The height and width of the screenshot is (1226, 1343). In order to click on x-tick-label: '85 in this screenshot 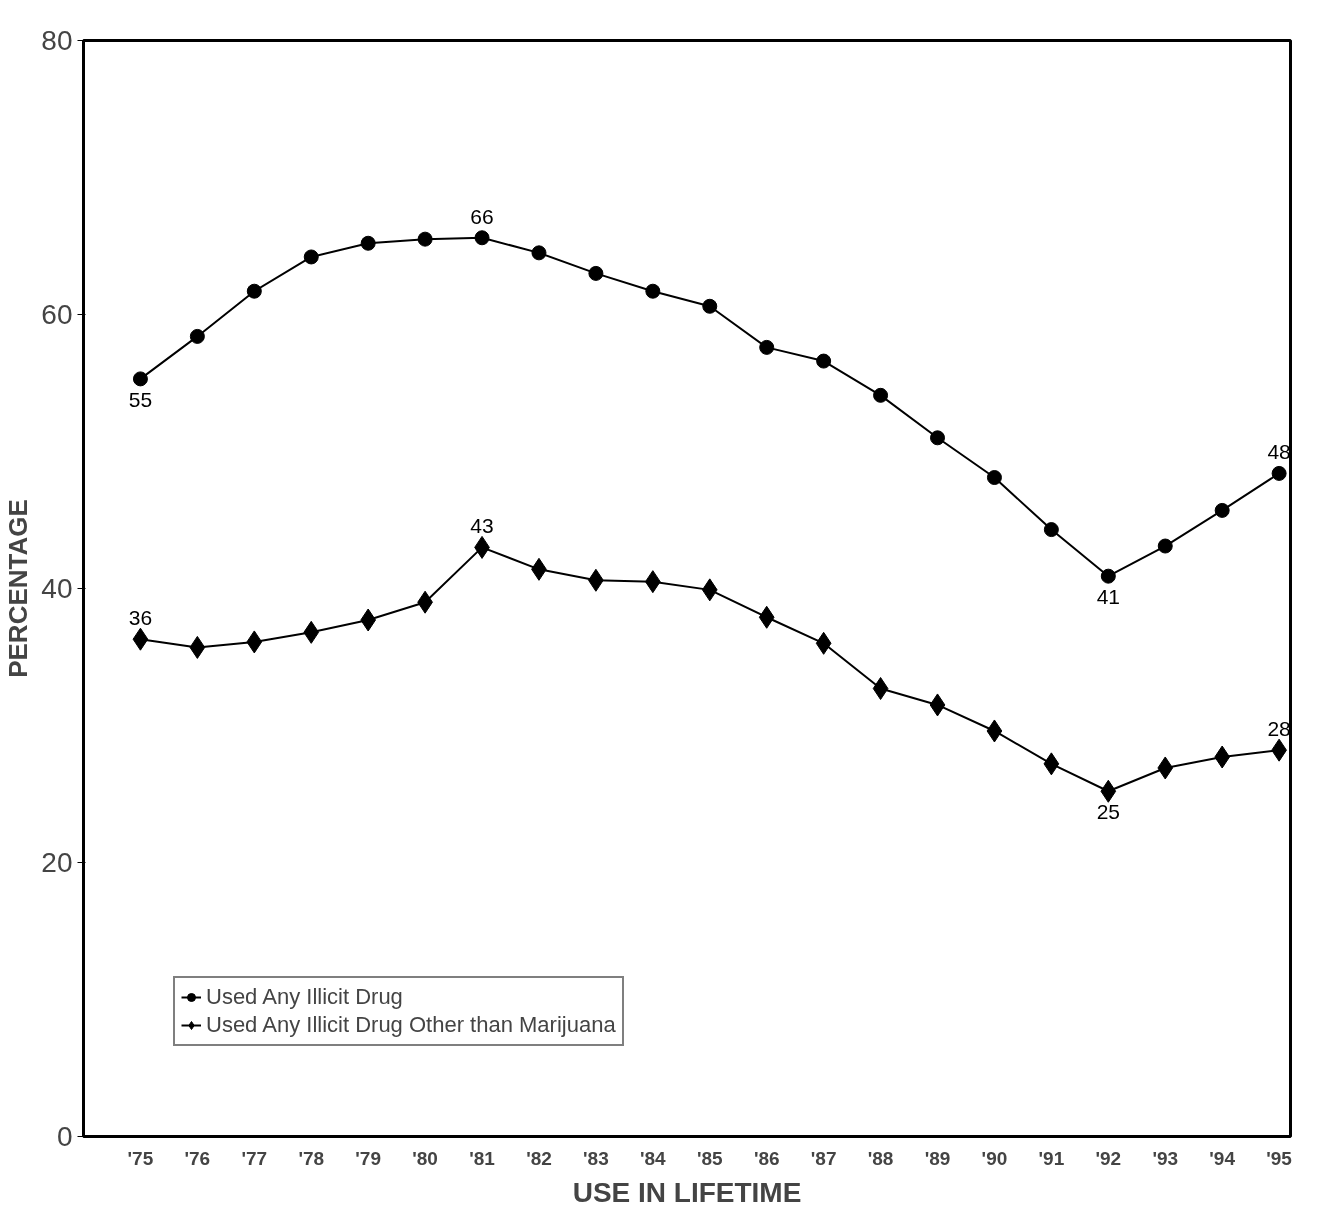, I will do `click(710, 1158)`.